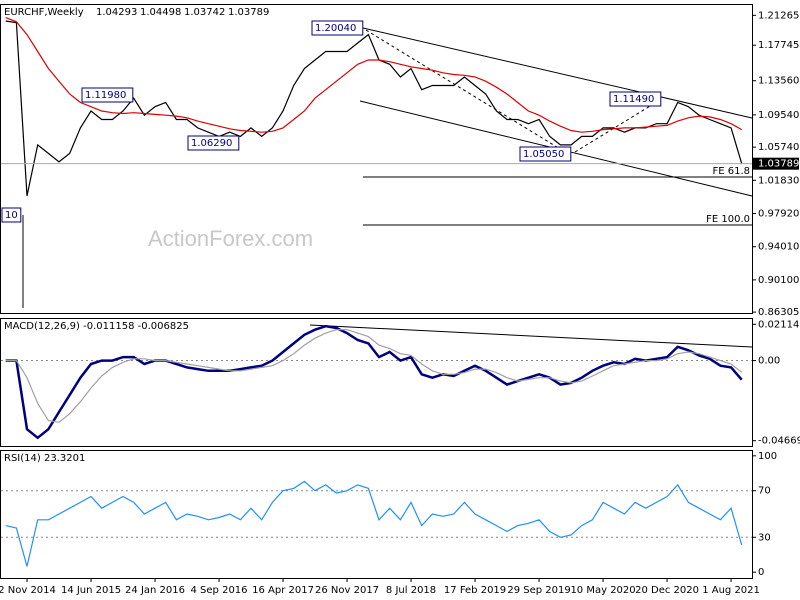  Describe the element at coordinates (731, 171) in the screenshot. I see `fe-label: FE 61.8` at that location.